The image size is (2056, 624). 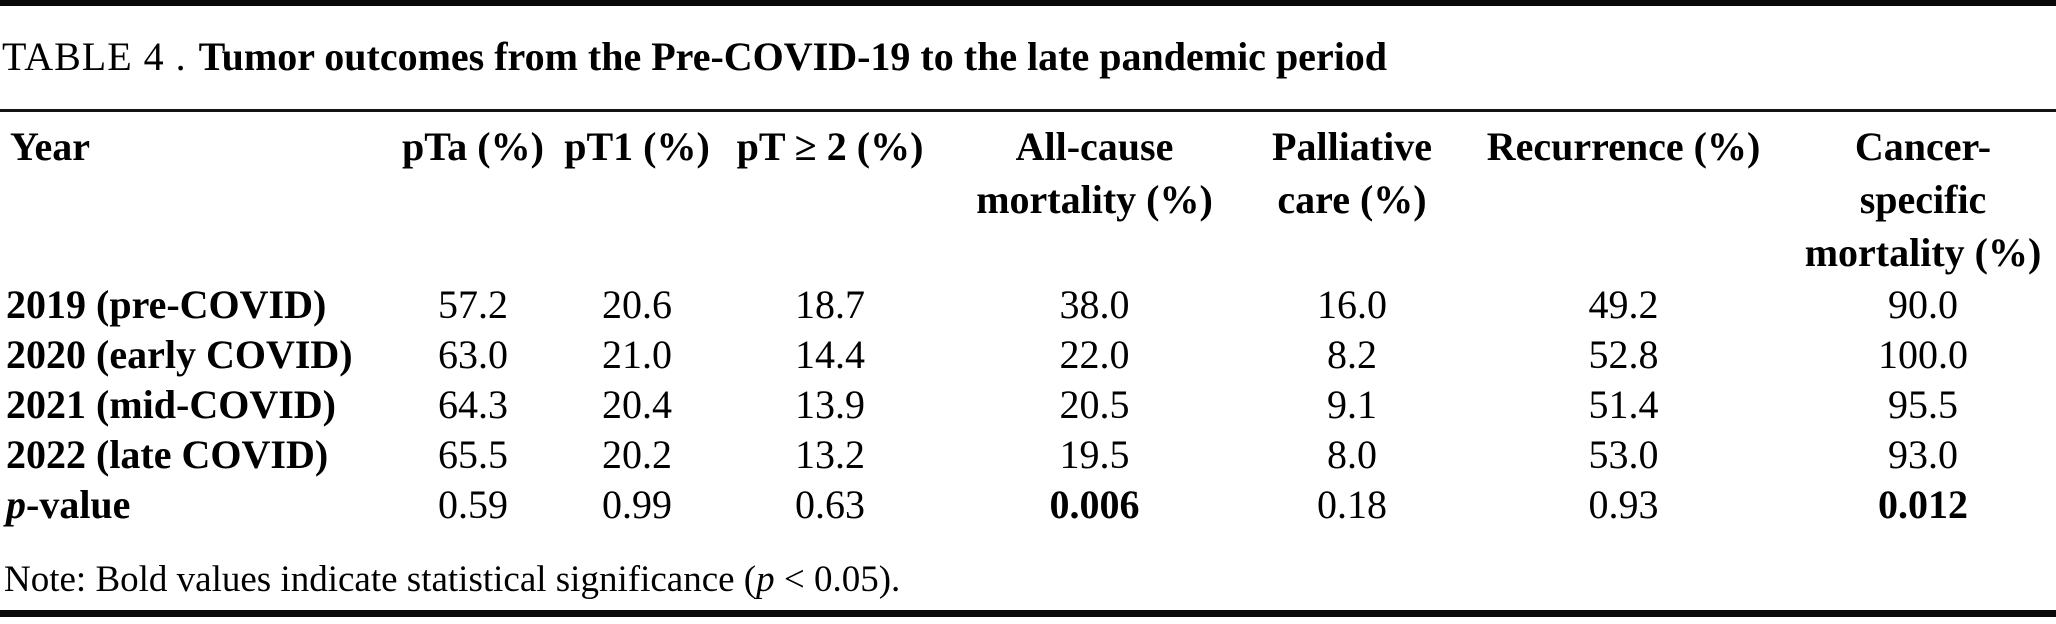 I want to click on cell-value: 93.0, so click(x=1923, y=454).